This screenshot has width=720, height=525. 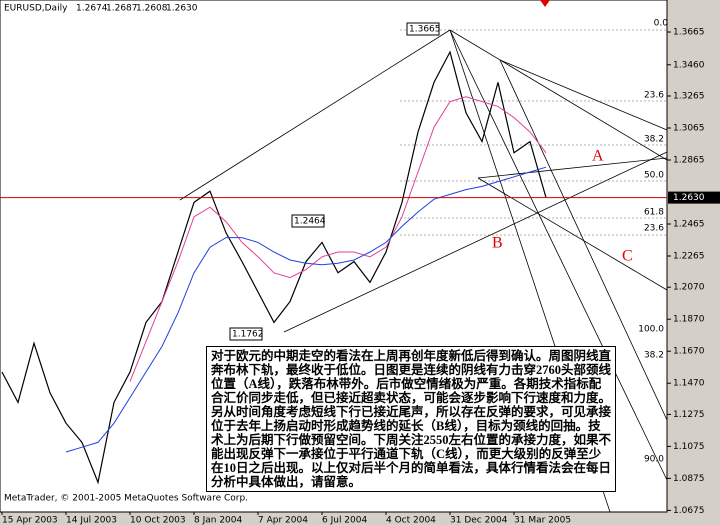 I want to click on y-tick-label: 1.2465, so click(x=689, y=225).